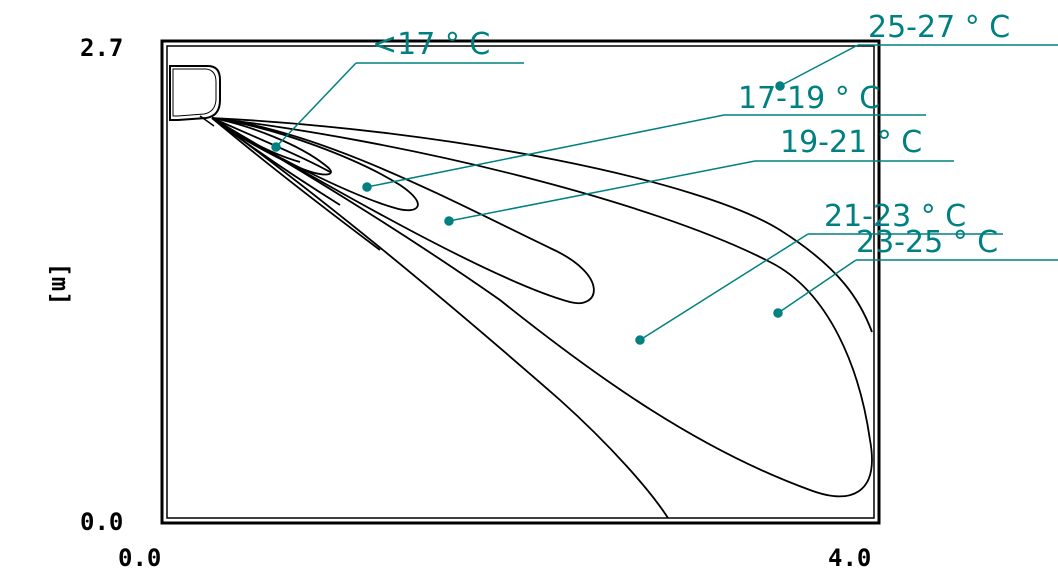 The image size is (1058, 580). I want to click on zone-label-23-25: 23-25 ° C, so click(927, 242).